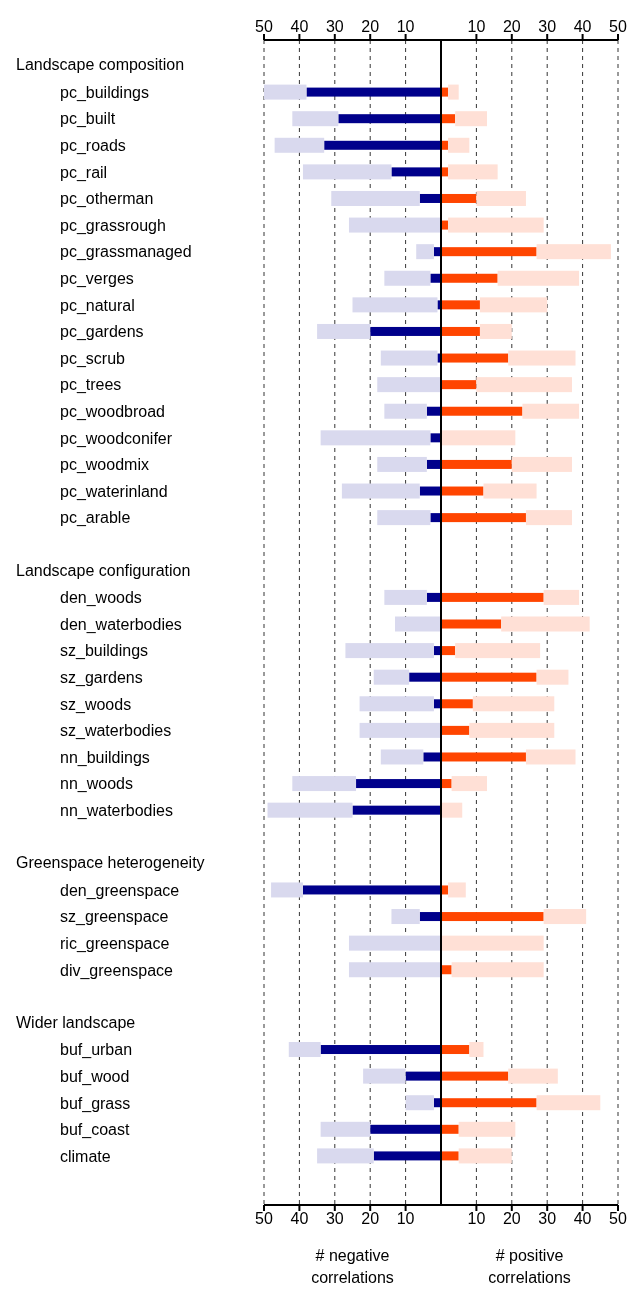 The height and width of the screenshot is (1297, 628). What do you see at coordinates (116, 438) in the screenshot?
I see `y-tick-label: pc_woodconifer` at bounding box center [116, 438].